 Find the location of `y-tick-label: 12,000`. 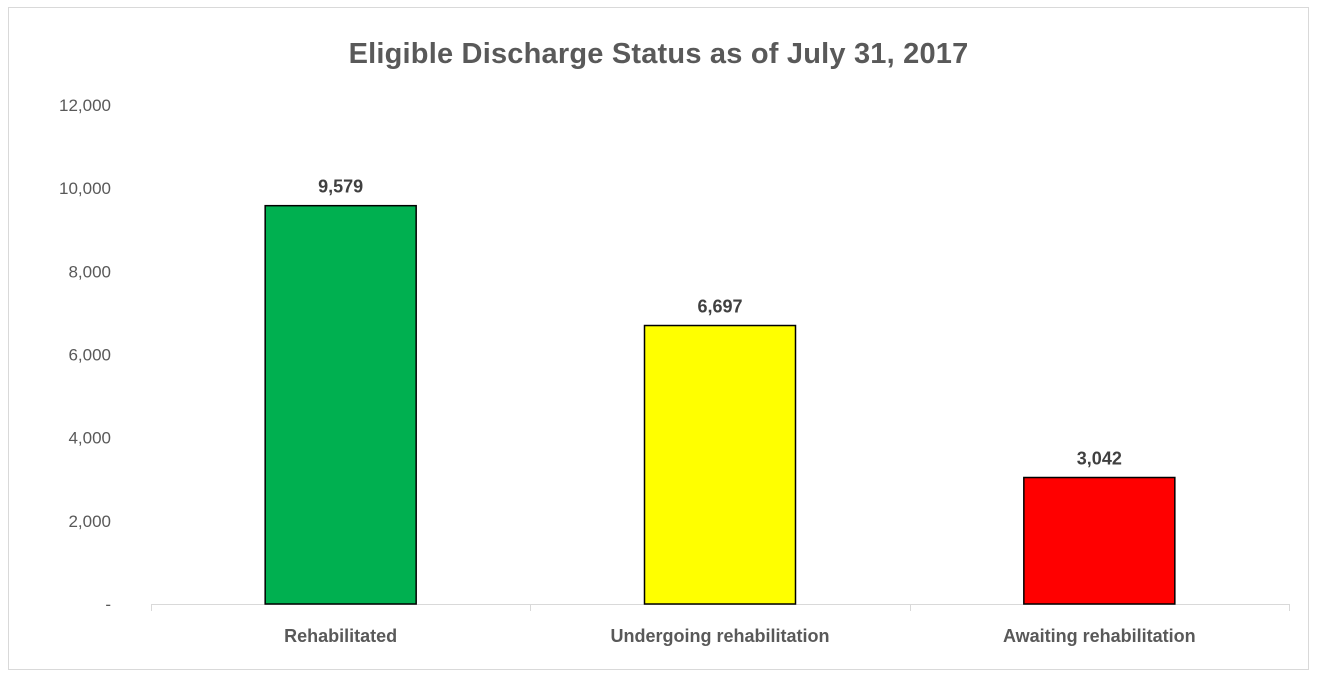

y-tick-label: 12,000 is located at coordinates (85, 105).